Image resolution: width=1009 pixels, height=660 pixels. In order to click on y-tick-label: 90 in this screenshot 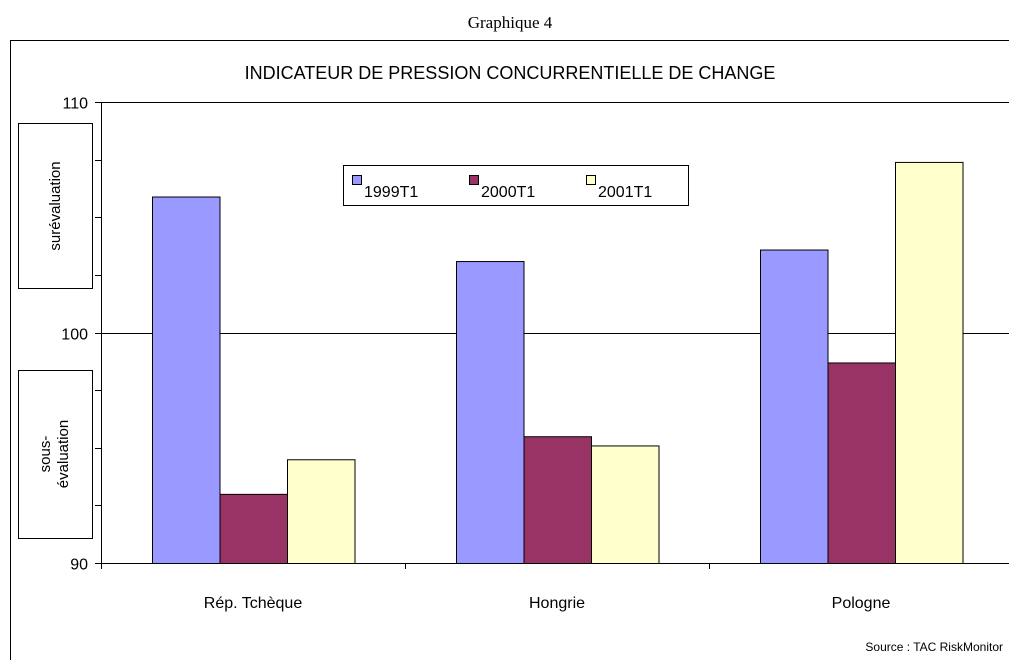, I will do `click(79, 565)`.